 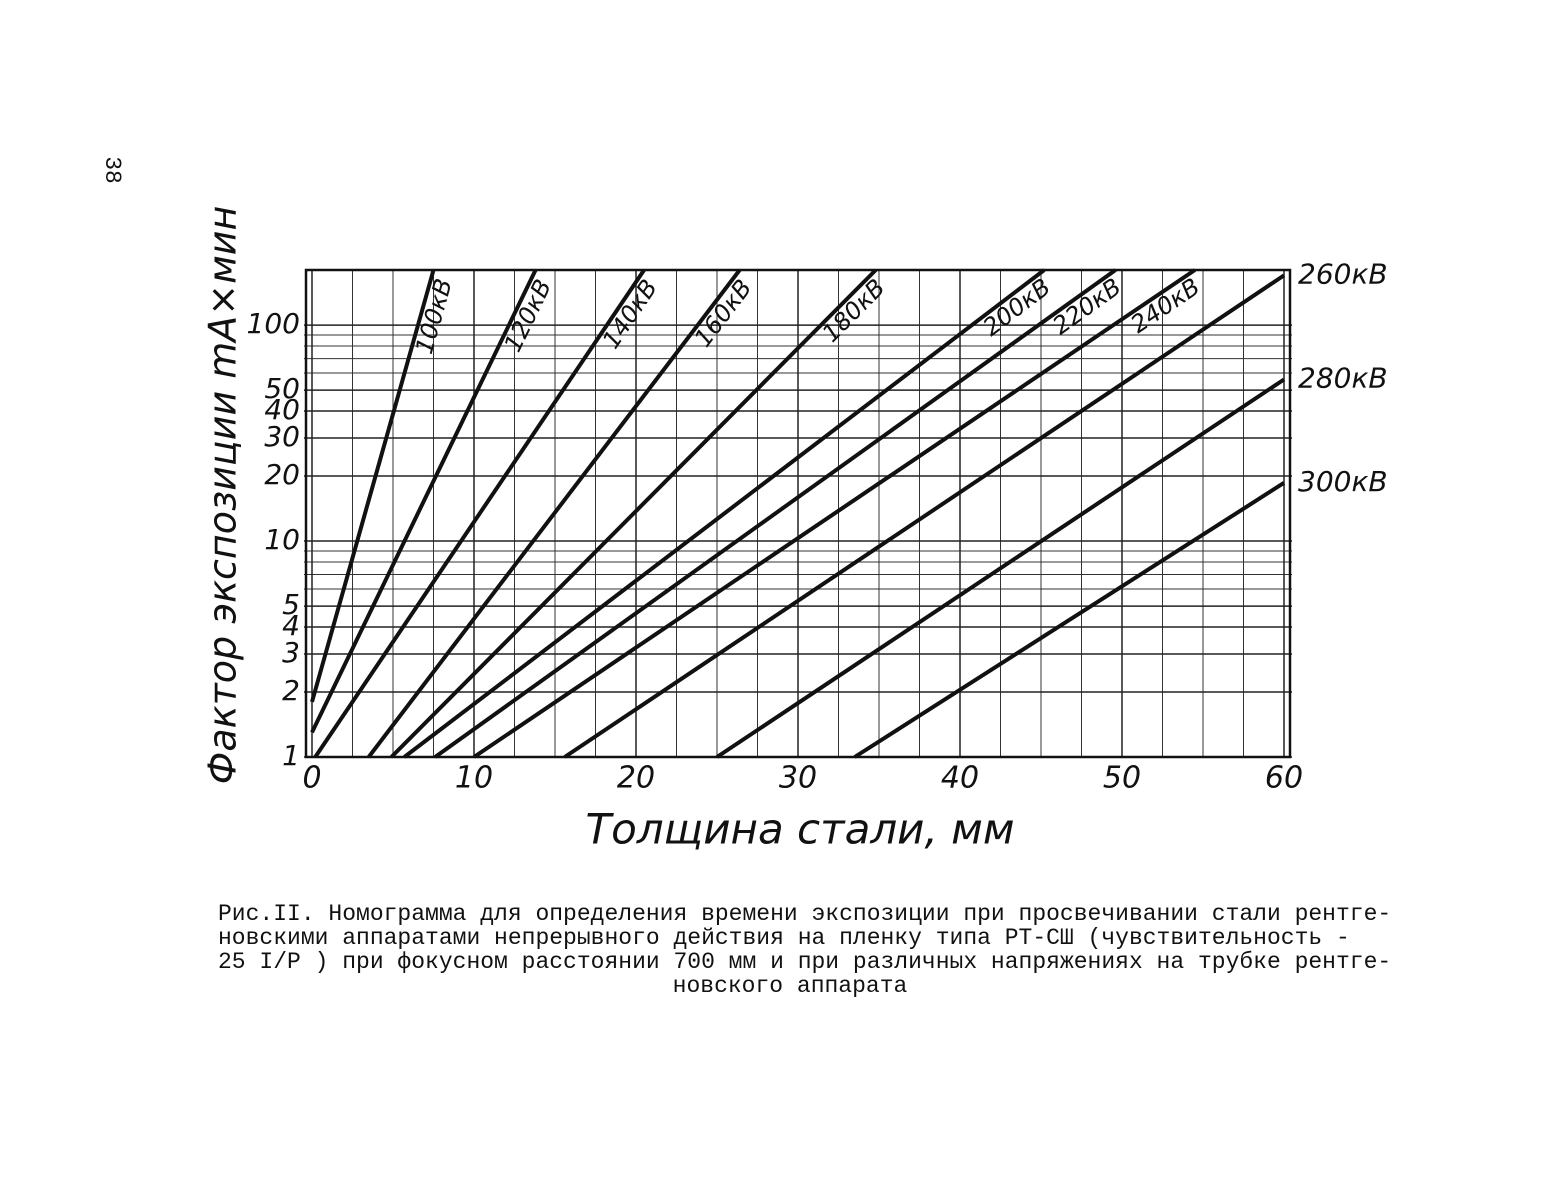 What do you see at coordinates (723, 313) in the screenshot?
I see `series-label: 160кВ` at bounding box center [723, 313].